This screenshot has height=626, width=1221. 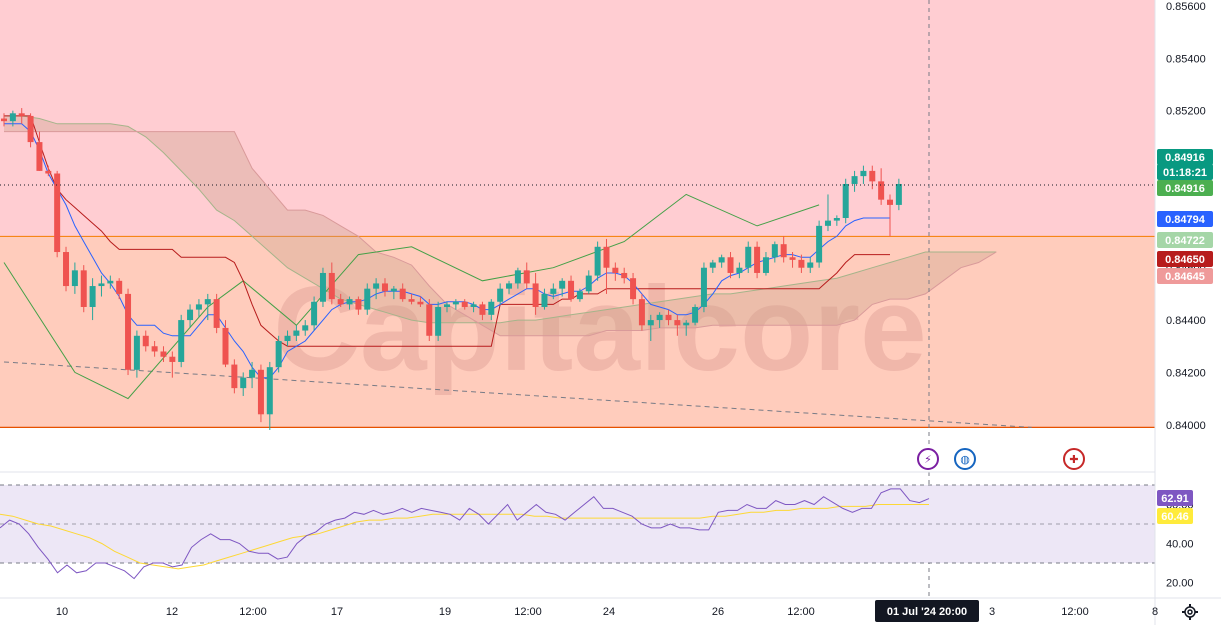 I want to click on uk-flag-event-icon: ✚, so click(x=1074, y=459).